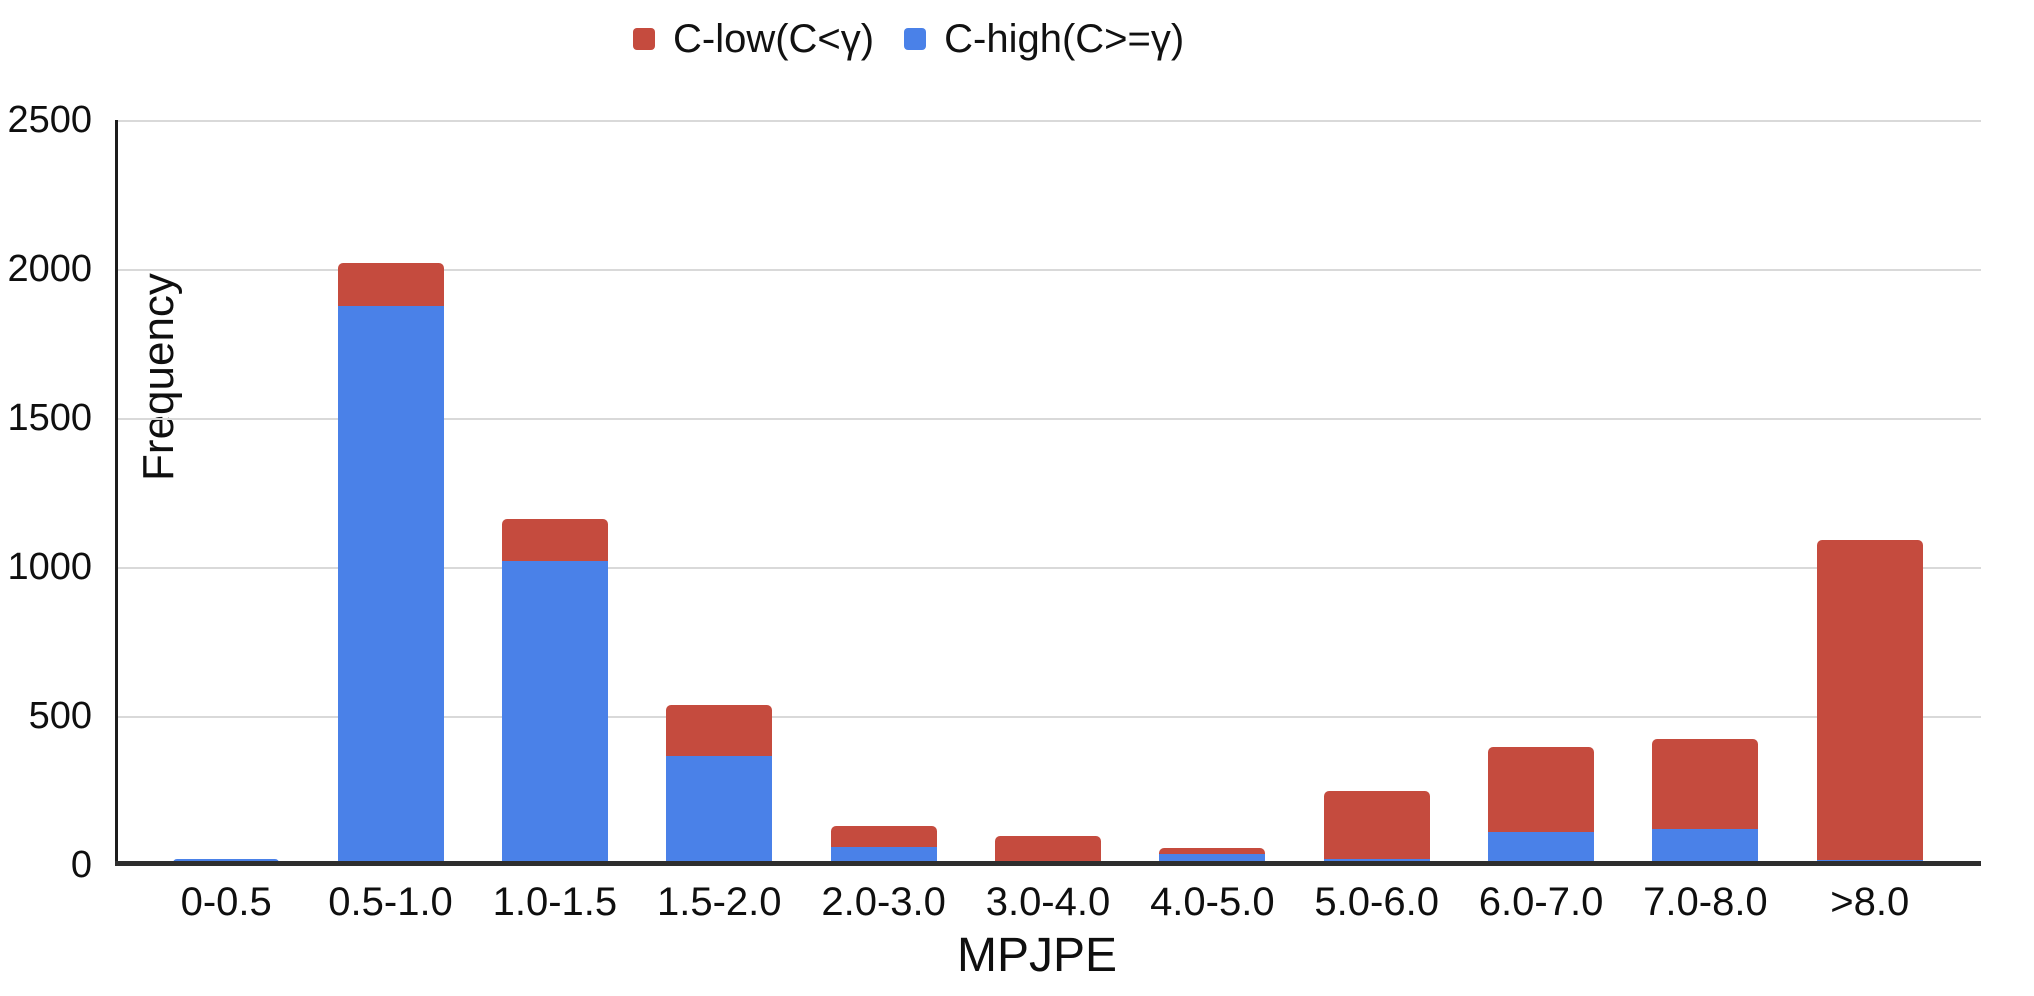 This screenshot has width=2034, height=996. Describe the element at coordinates (1048, 863) in the screenshot. I see `x-axis-baseline` at that location.